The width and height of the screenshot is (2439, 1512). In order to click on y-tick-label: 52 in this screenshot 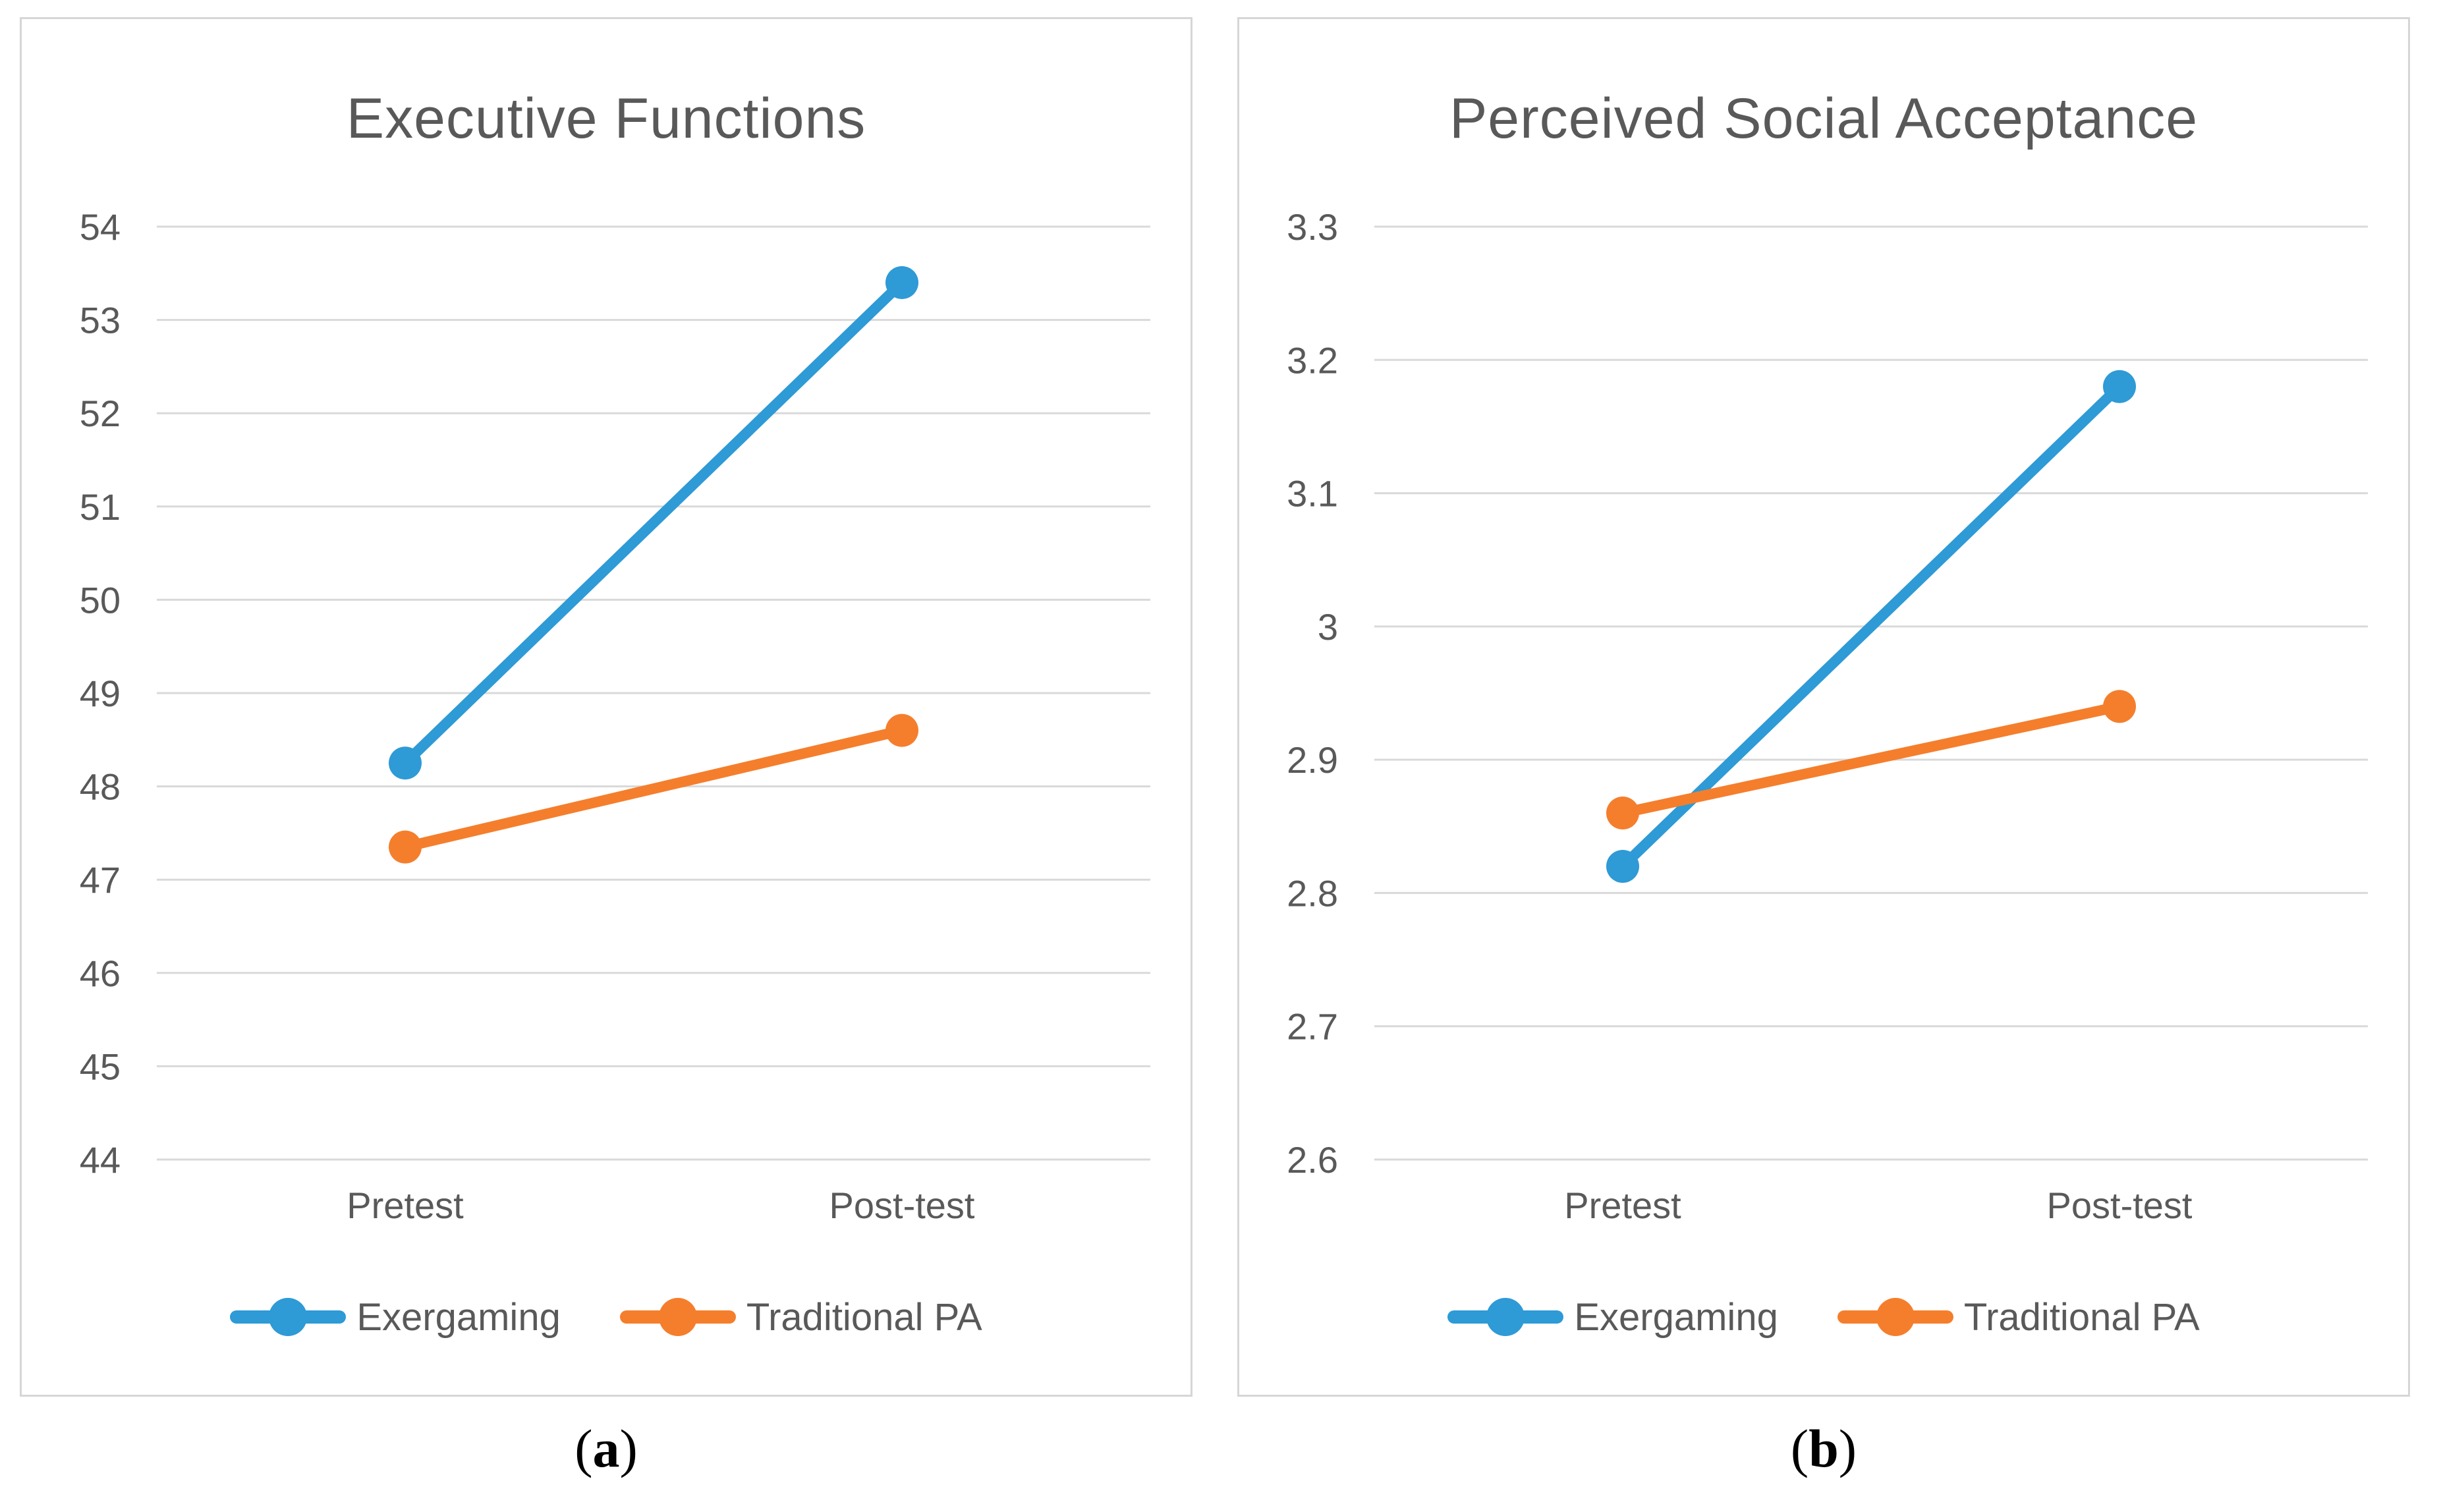, I will do `click(101, 413)`.